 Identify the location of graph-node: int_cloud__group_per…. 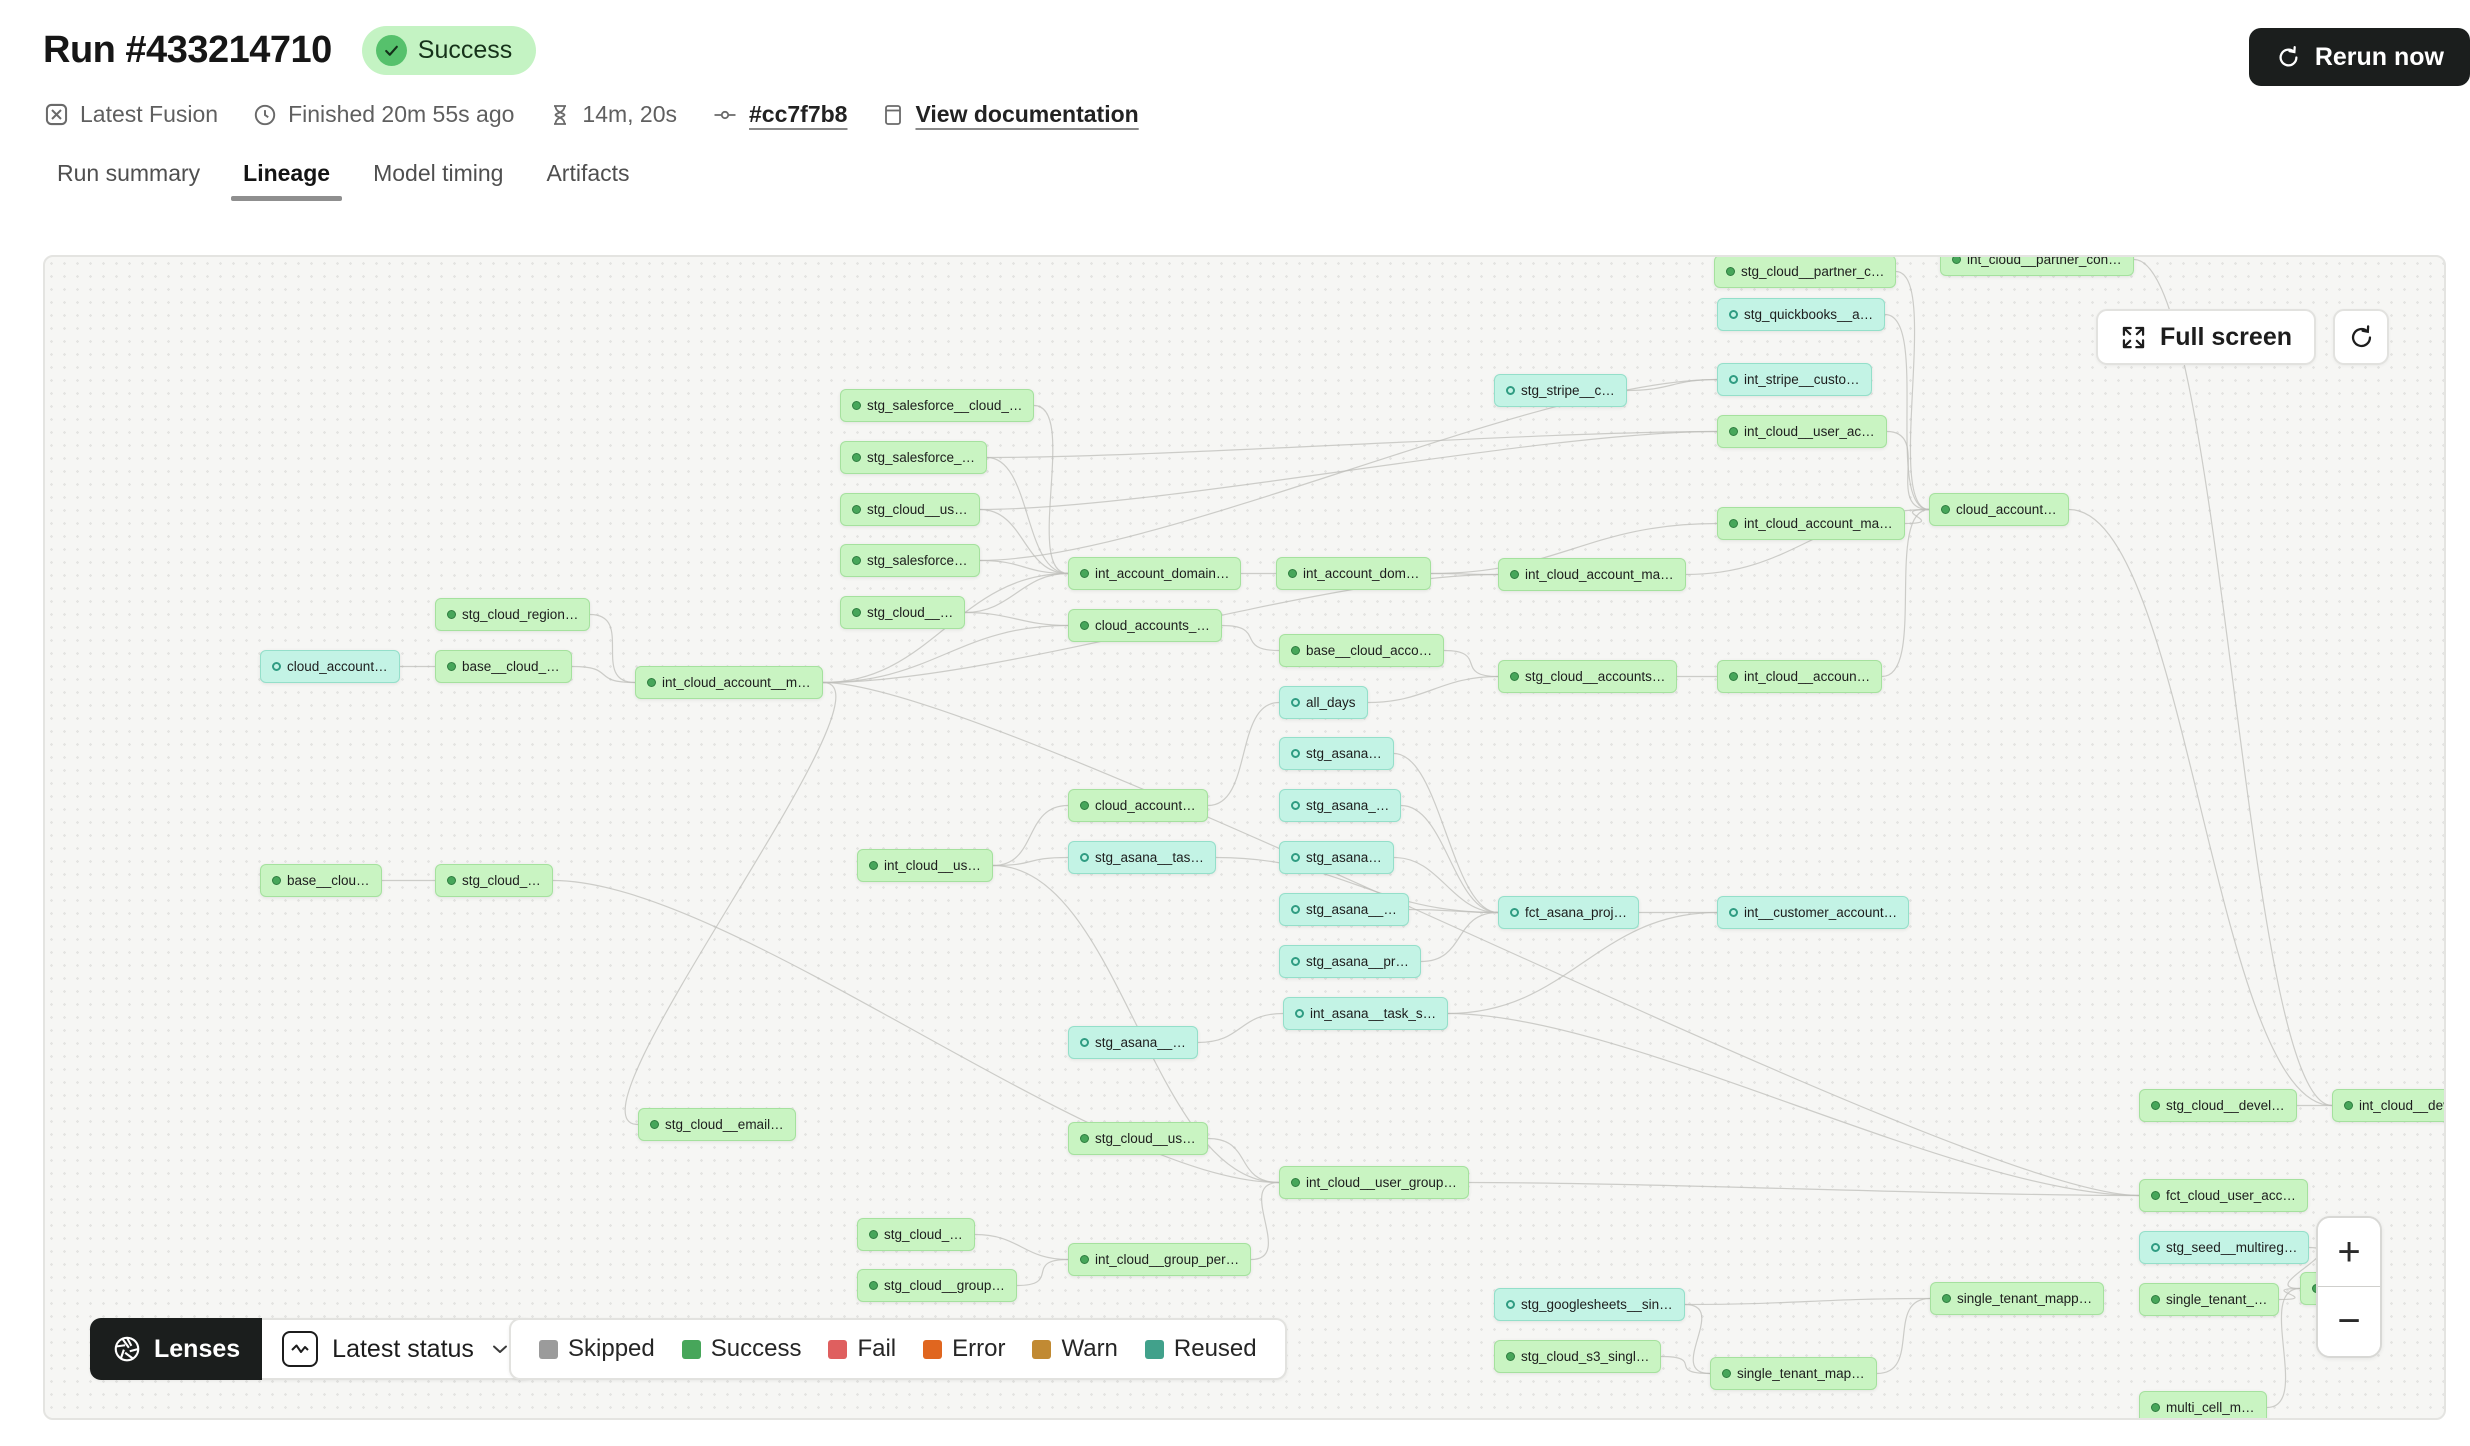
(1160, 1259).